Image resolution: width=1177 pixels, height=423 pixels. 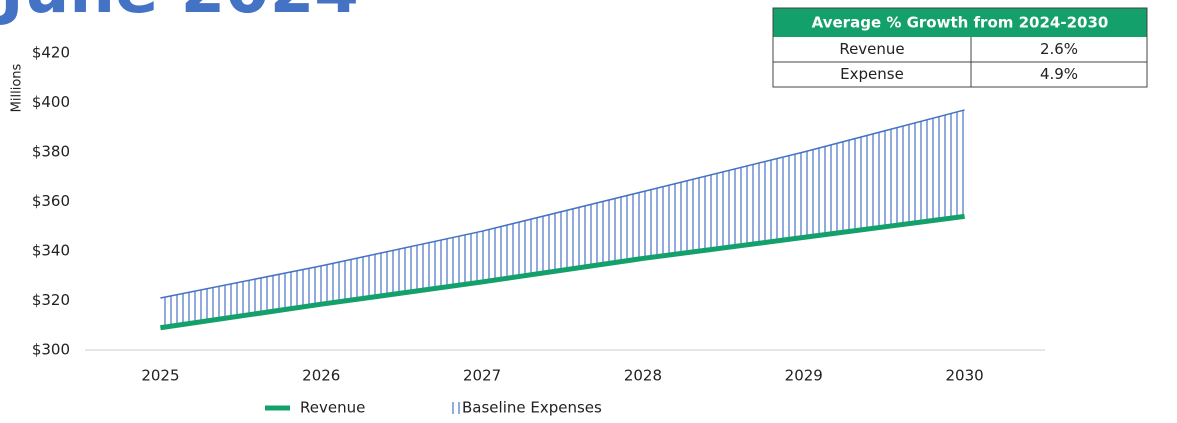 I want to click on x-tick-label: 2025, so click(x=160, y=376).